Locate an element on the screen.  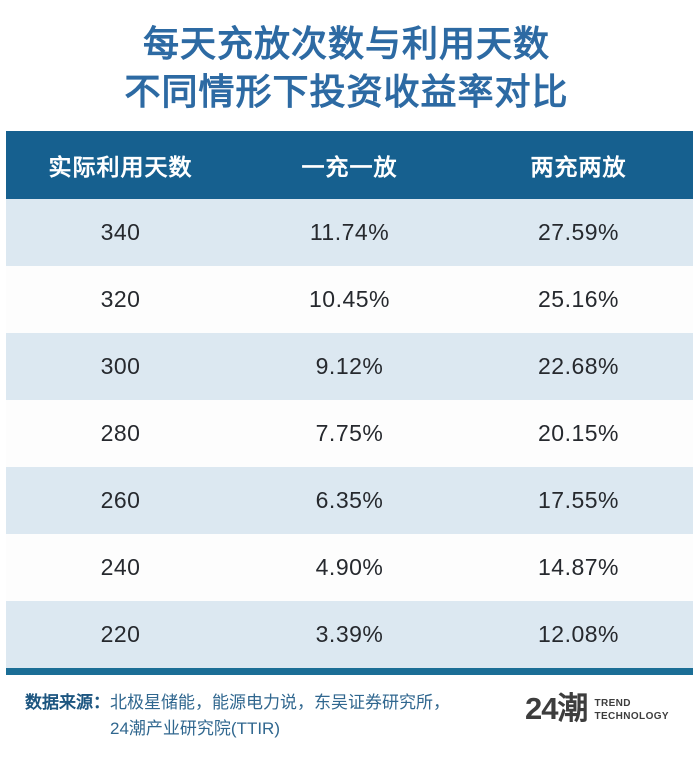
one-cycle-cell: 6.35% is located at coordinates (349, 500).